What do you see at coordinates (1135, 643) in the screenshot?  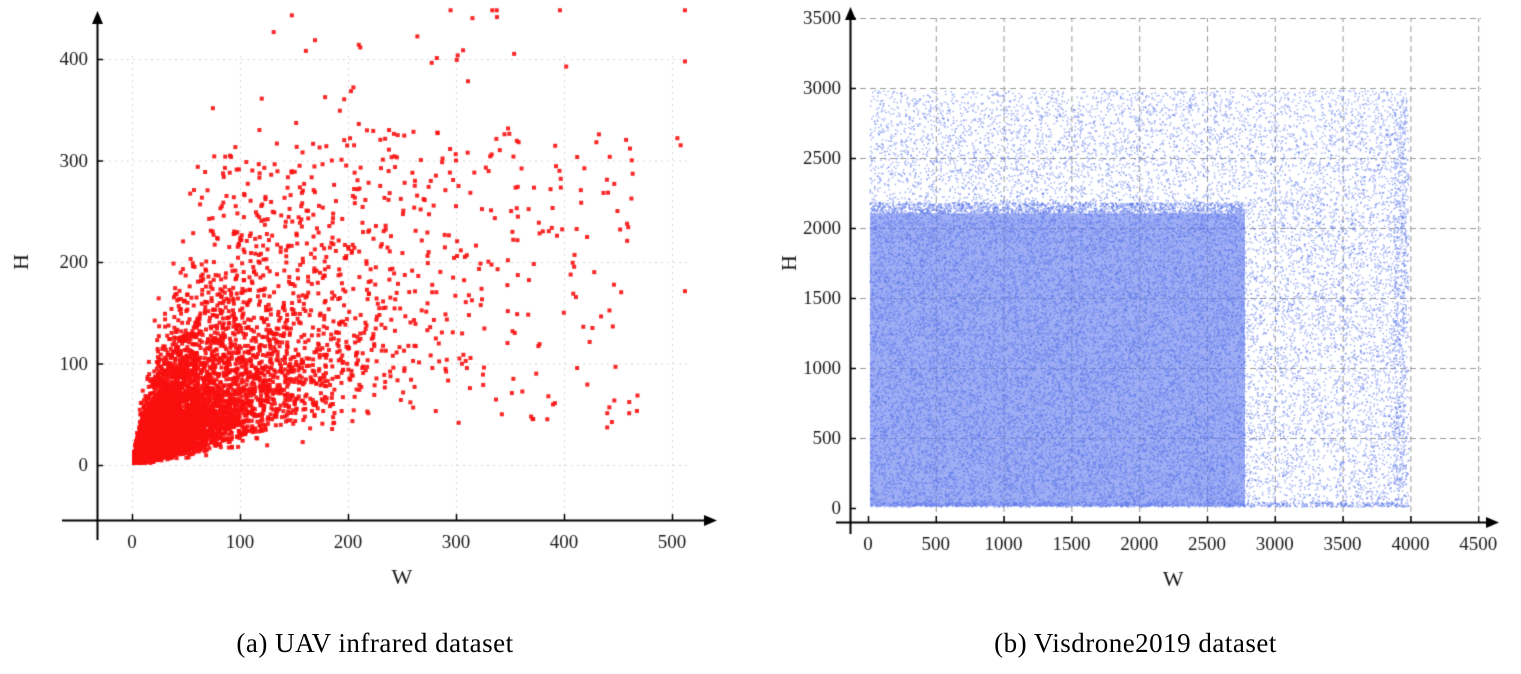 I see `caption-visdrone2019: (b) Visdrone2019 dataset` at bounding box center [1135, 643].